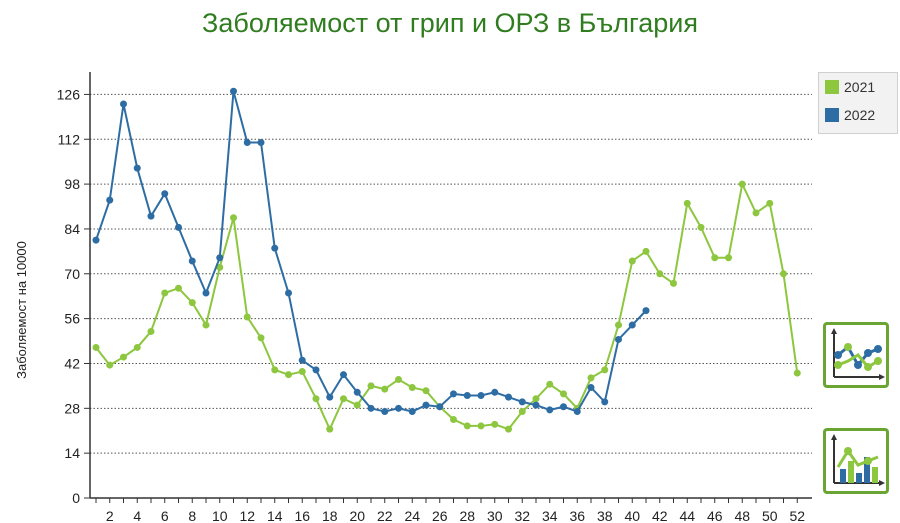 This screenshot has height=523, width=900. What do you see at coordinates (832, 115) in the screenshot?
I see `legend-swatch-2022` at bounding box center [832, 115].